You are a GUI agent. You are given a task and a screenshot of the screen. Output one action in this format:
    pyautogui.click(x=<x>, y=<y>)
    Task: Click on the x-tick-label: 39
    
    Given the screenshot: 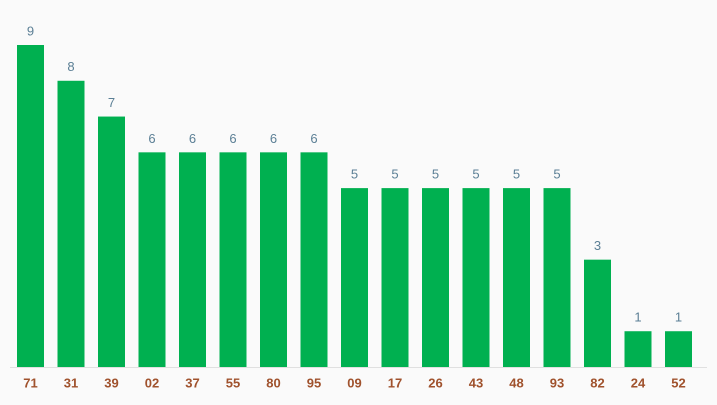 What is the action you would take?
    pyautogui.click(x=111, y=382)
    